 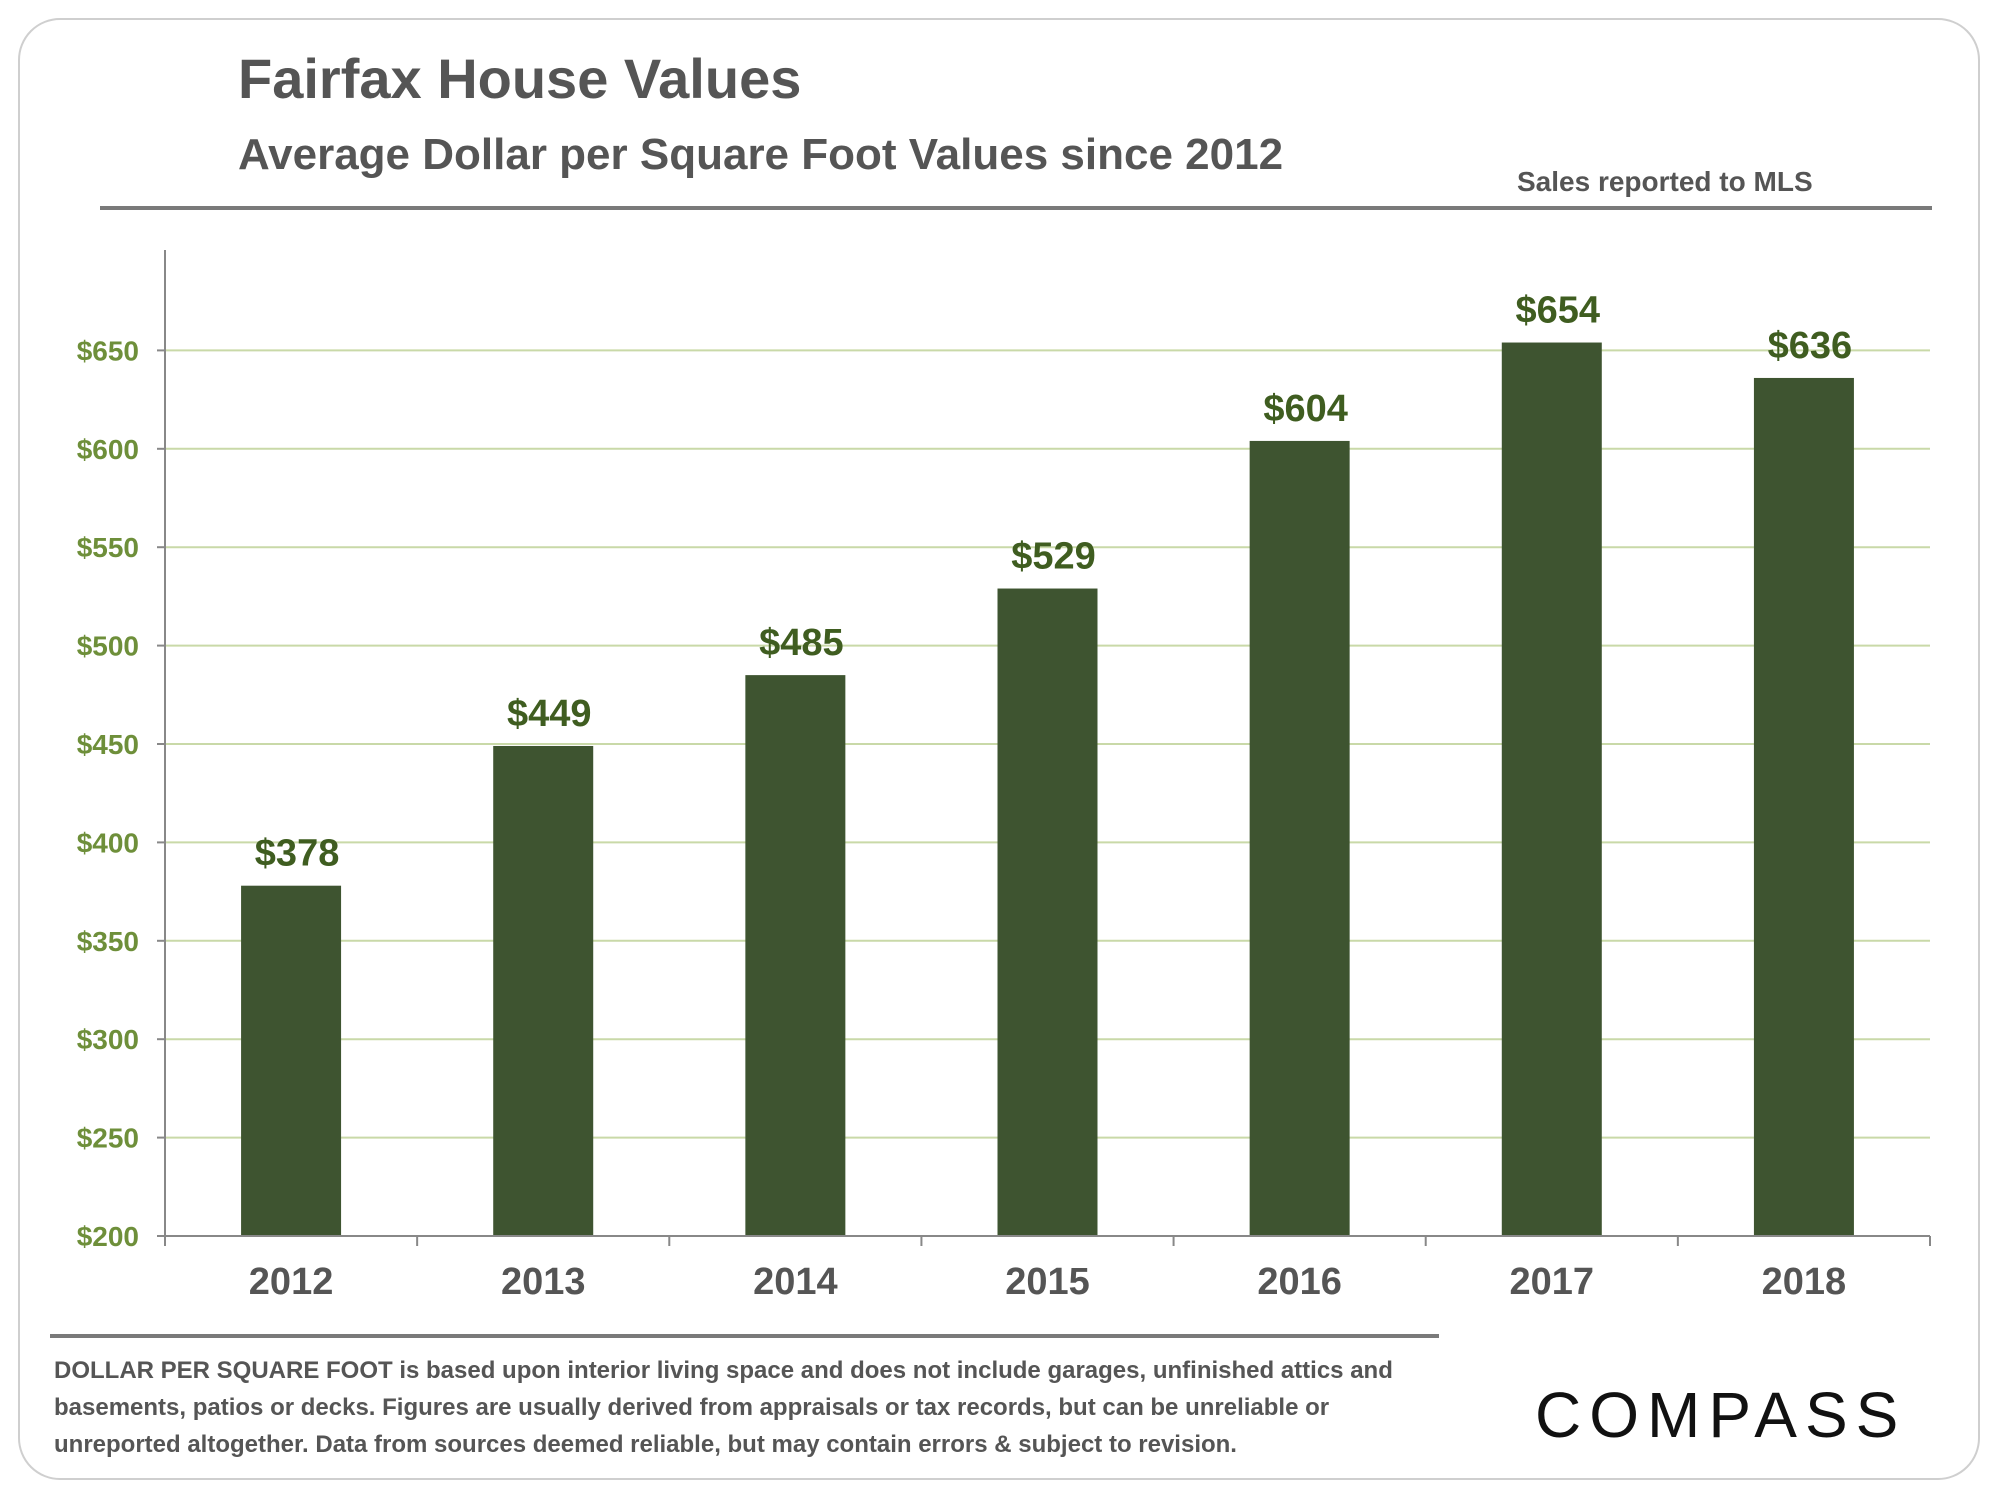 What do you see at coordinates (108, 1039) in the screenshot?
I see `y-tick-label: $300` at bounding box center [108, 1039].